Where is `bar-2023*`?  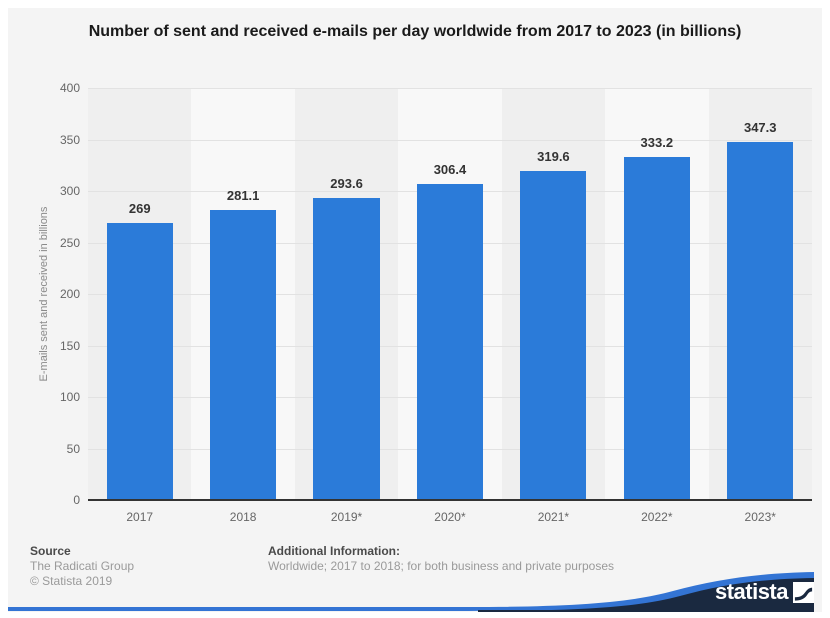
bar-2023* is located at coordinates (760, 321).